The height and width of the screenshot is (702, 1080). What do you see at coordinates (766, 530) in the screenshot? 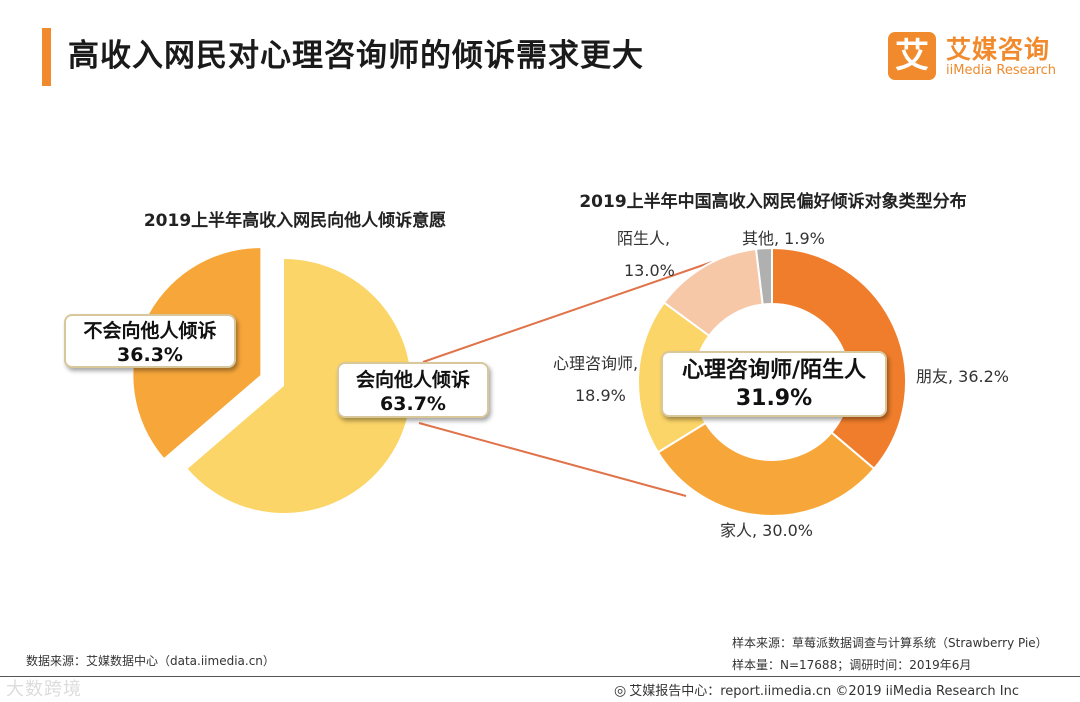
I see `donut-slice-label: 家人, 30.0%` at bounding box center [766, 530].